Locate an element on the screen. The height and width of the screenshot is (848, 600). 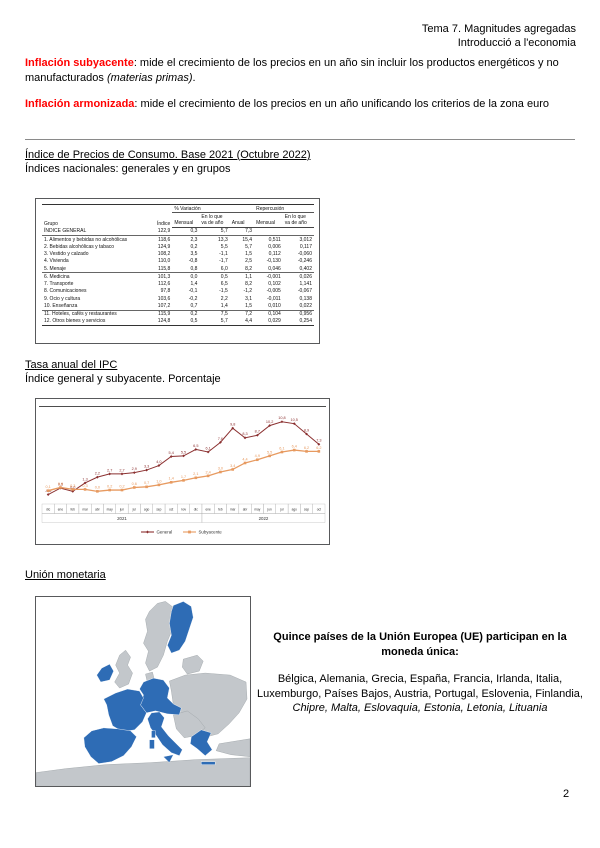
svg-text: sep is located at coordinates (306, 509).